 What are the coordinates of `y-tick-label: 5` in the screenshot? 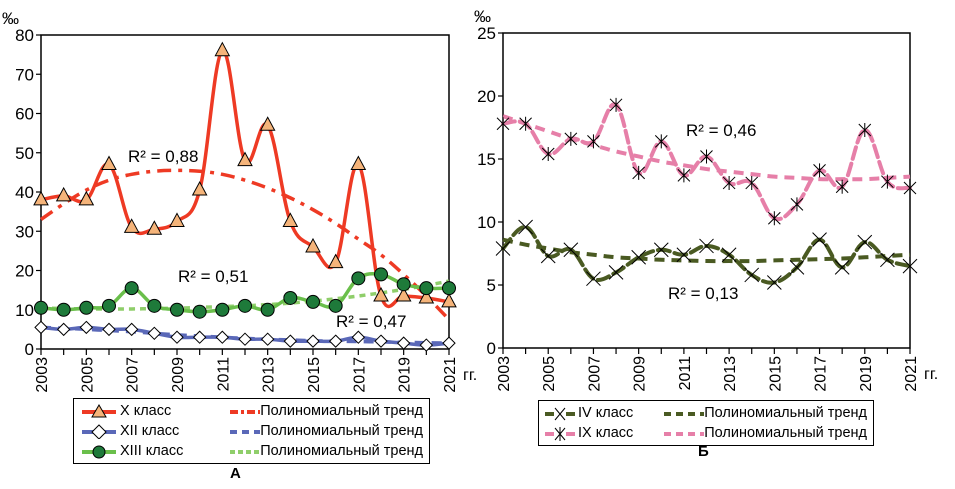 It's located at (491, 285).